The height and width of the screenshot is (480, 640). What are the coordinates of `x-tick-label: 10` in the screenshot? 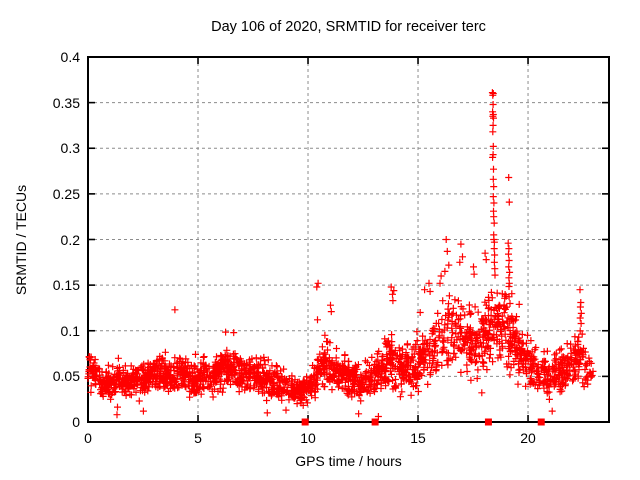 It's located at (308, 438).